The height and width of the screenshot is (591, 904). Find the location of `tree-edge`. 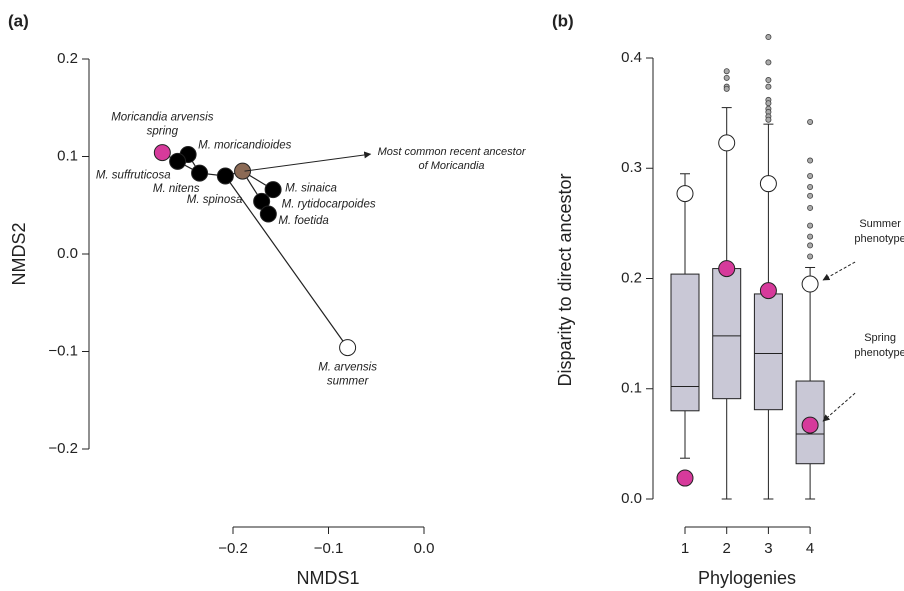

tree-edge is located at coordinates (286, 261).